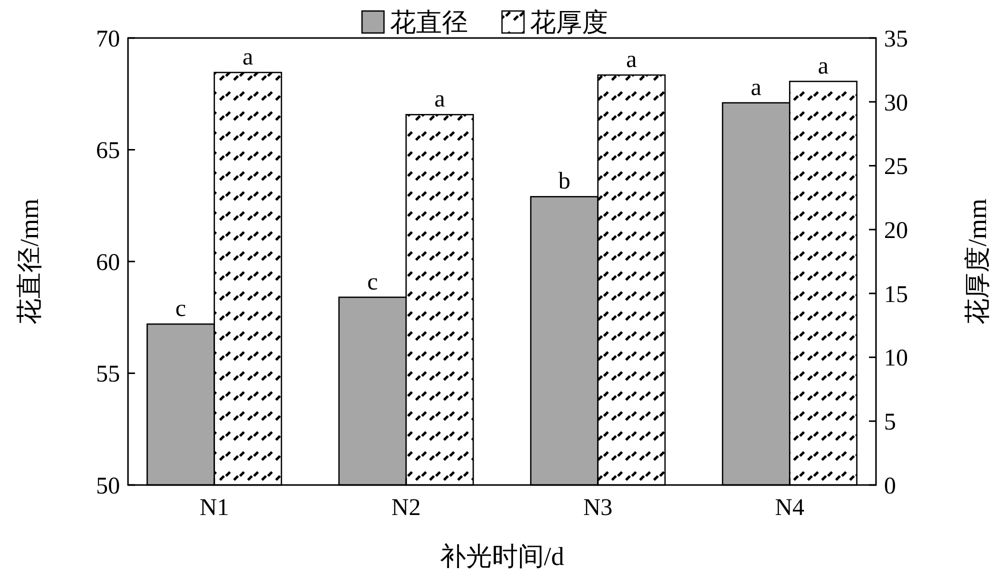 The image size is (1000, 580). Describe the element at coordinates (502, 556) in the screenshot. I see `x-axis-title: 补光时间/d` at that location.